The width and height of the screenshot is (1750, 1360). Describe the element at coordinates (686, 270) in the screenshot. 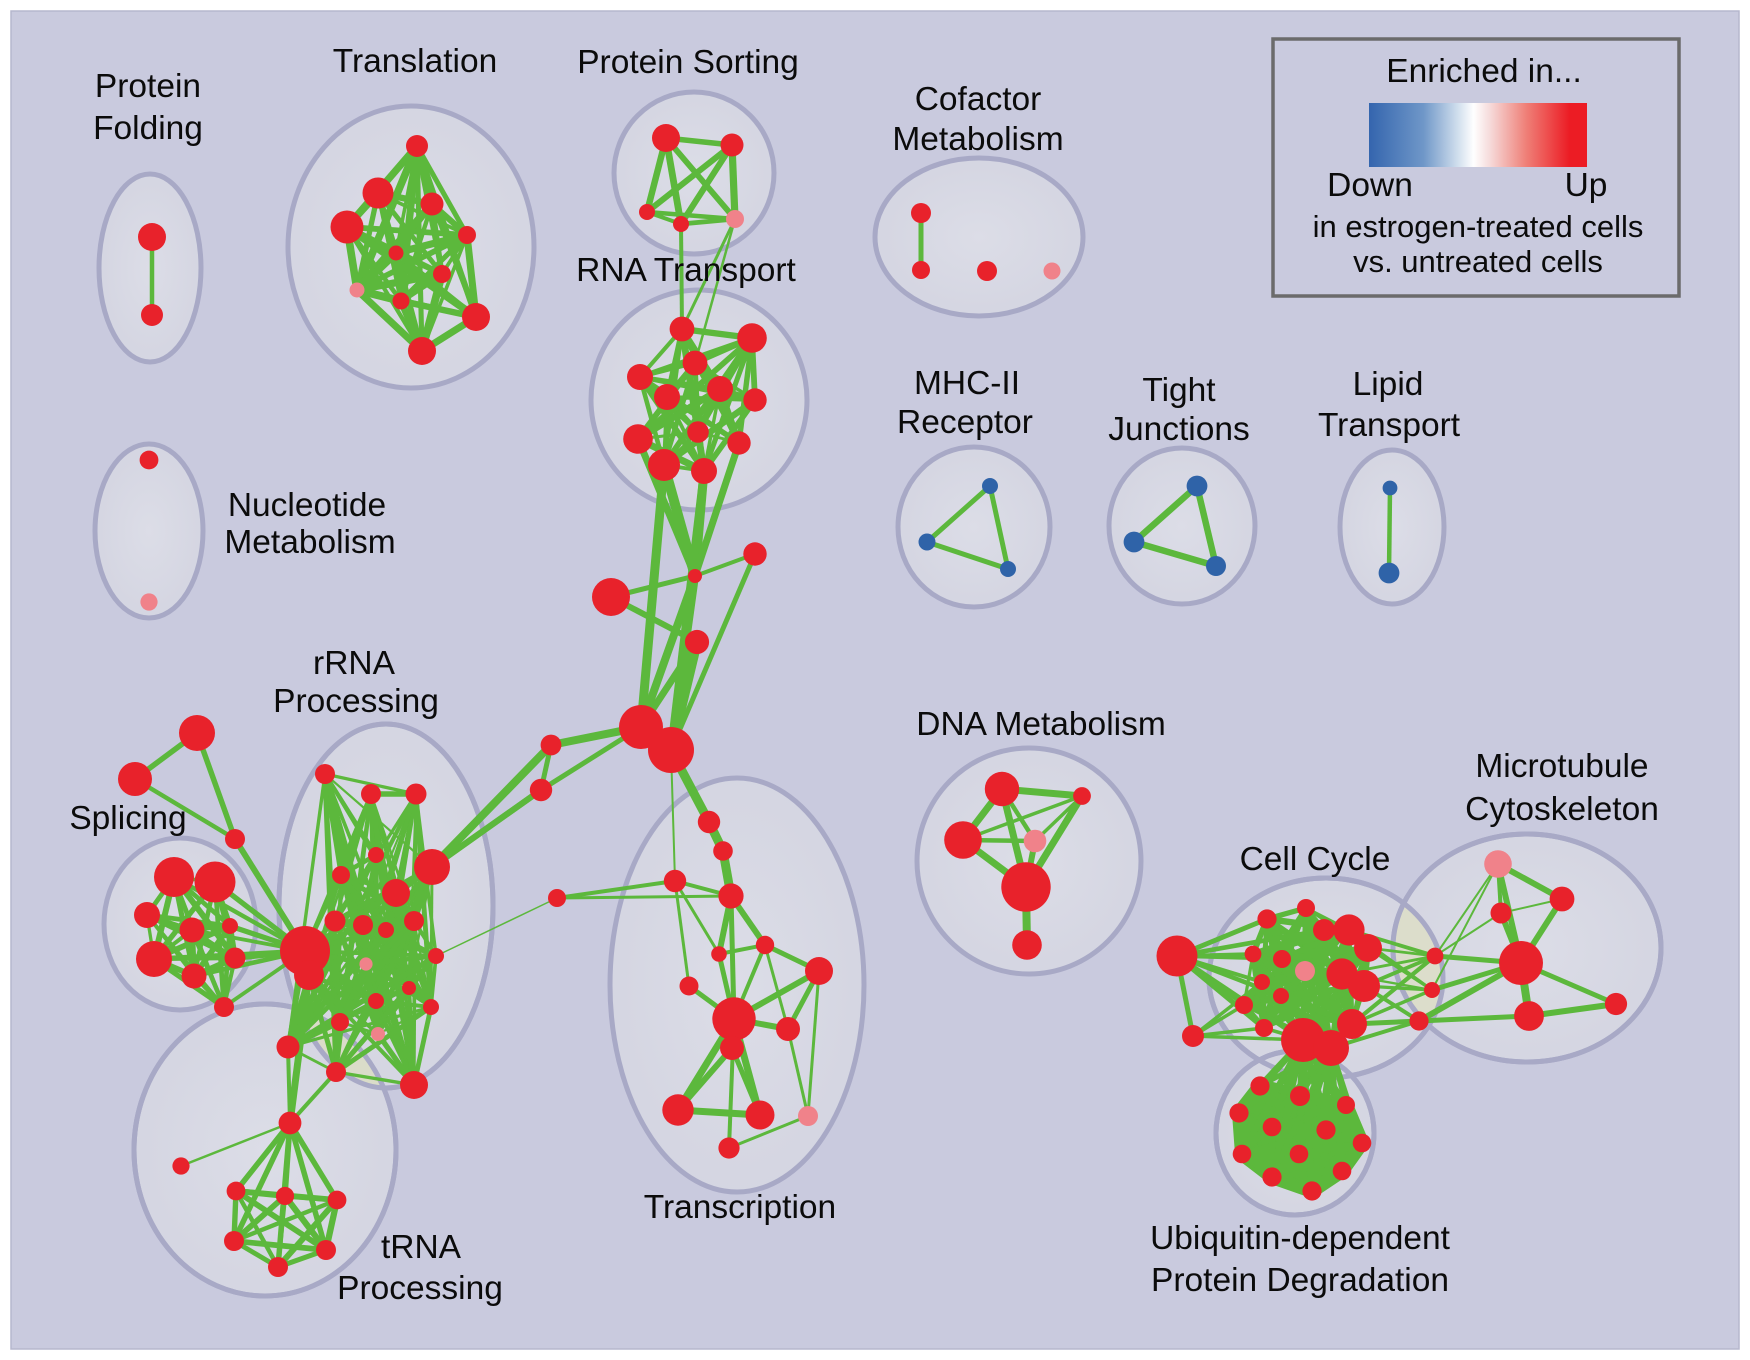

I see `svg-text: RNA Transport` at that location.